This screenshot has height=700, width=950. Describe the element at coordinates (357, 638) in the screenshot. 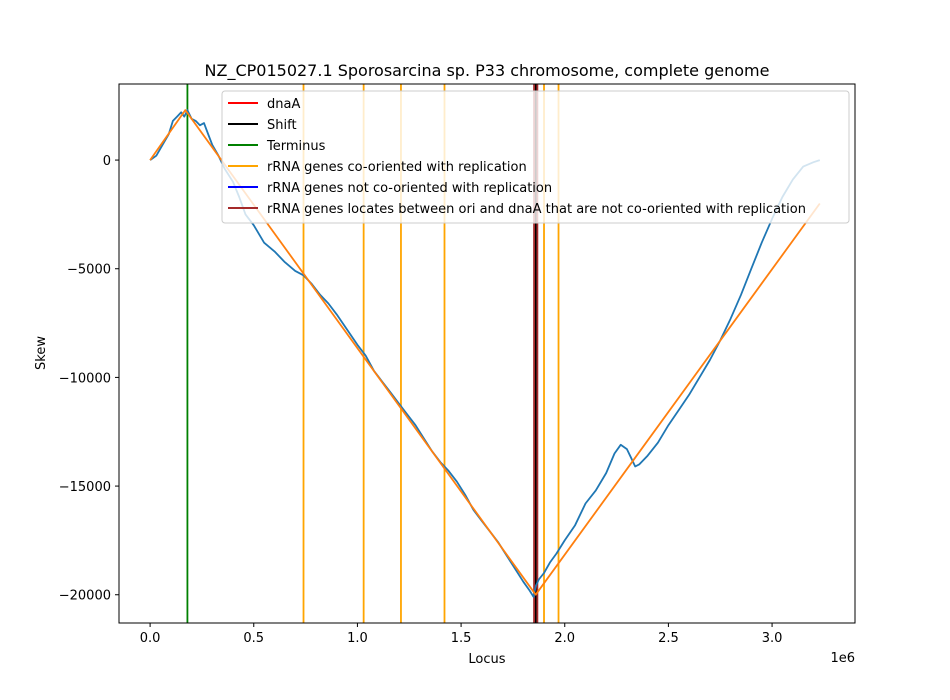

I see `x-tick-label-2: 1.0` at that location.